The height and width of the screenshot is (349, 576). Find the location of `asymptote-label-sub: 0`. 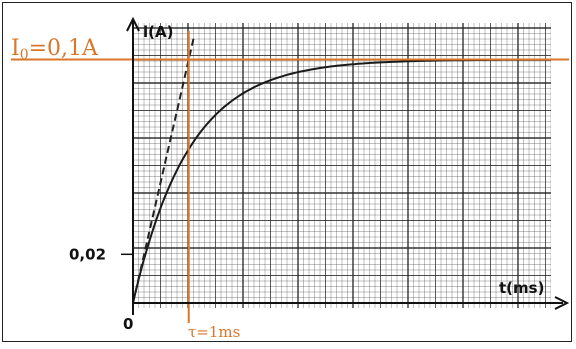

asymptote-label-sub: 0 is located at coordinates (24, 55).